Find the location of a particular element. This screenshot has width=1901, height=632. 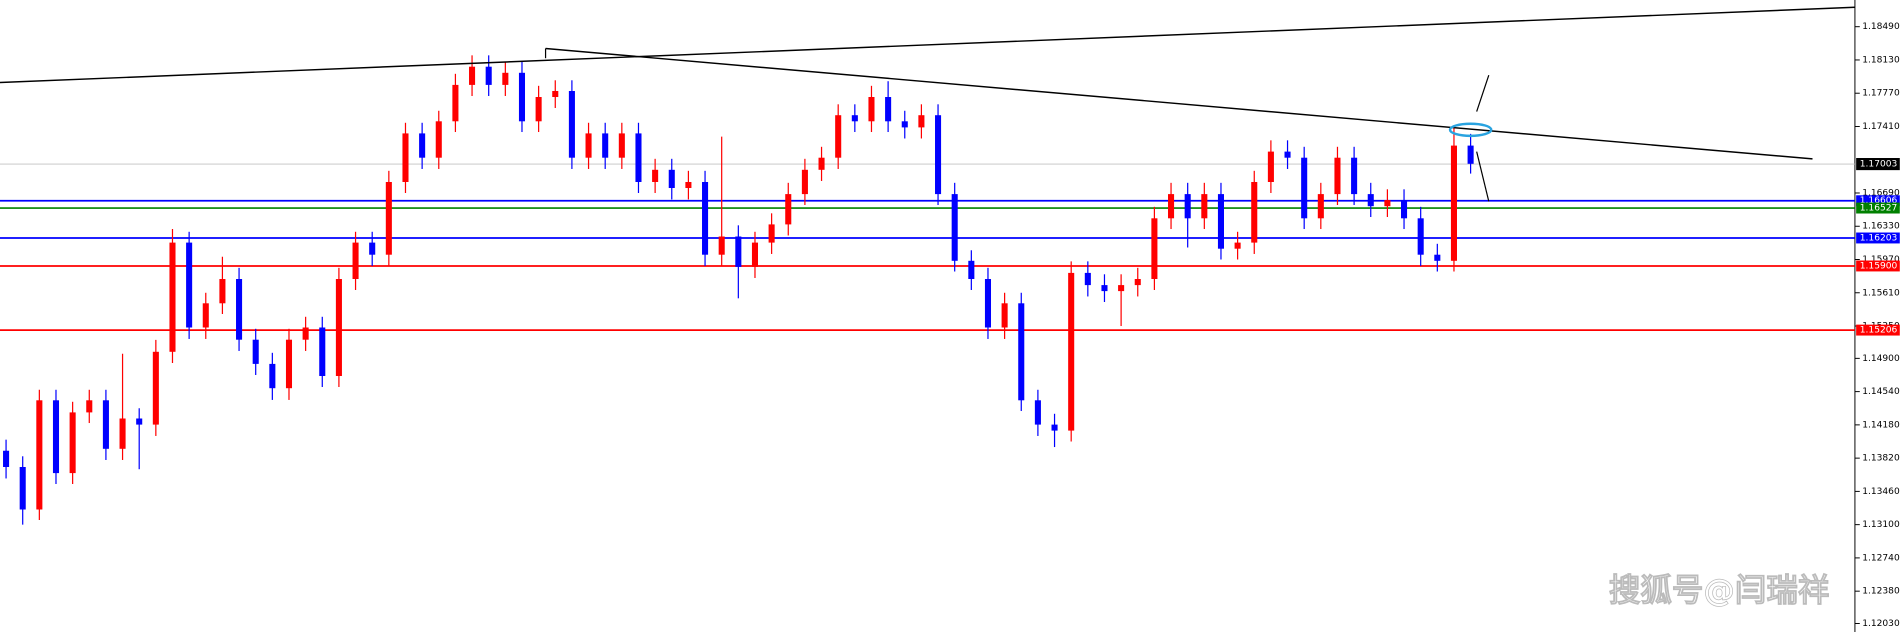

y-tick-label: 1.16690 is located at coordinates (1881, 193).